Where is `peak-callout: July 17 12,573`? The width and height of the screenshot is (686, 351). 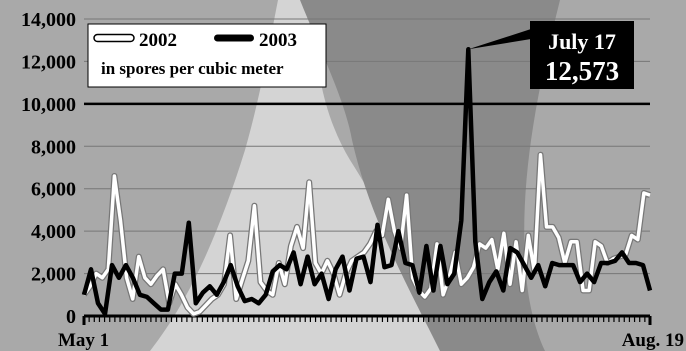
peak-callout: July 17 12,573 is located at coordinates (551, 55).